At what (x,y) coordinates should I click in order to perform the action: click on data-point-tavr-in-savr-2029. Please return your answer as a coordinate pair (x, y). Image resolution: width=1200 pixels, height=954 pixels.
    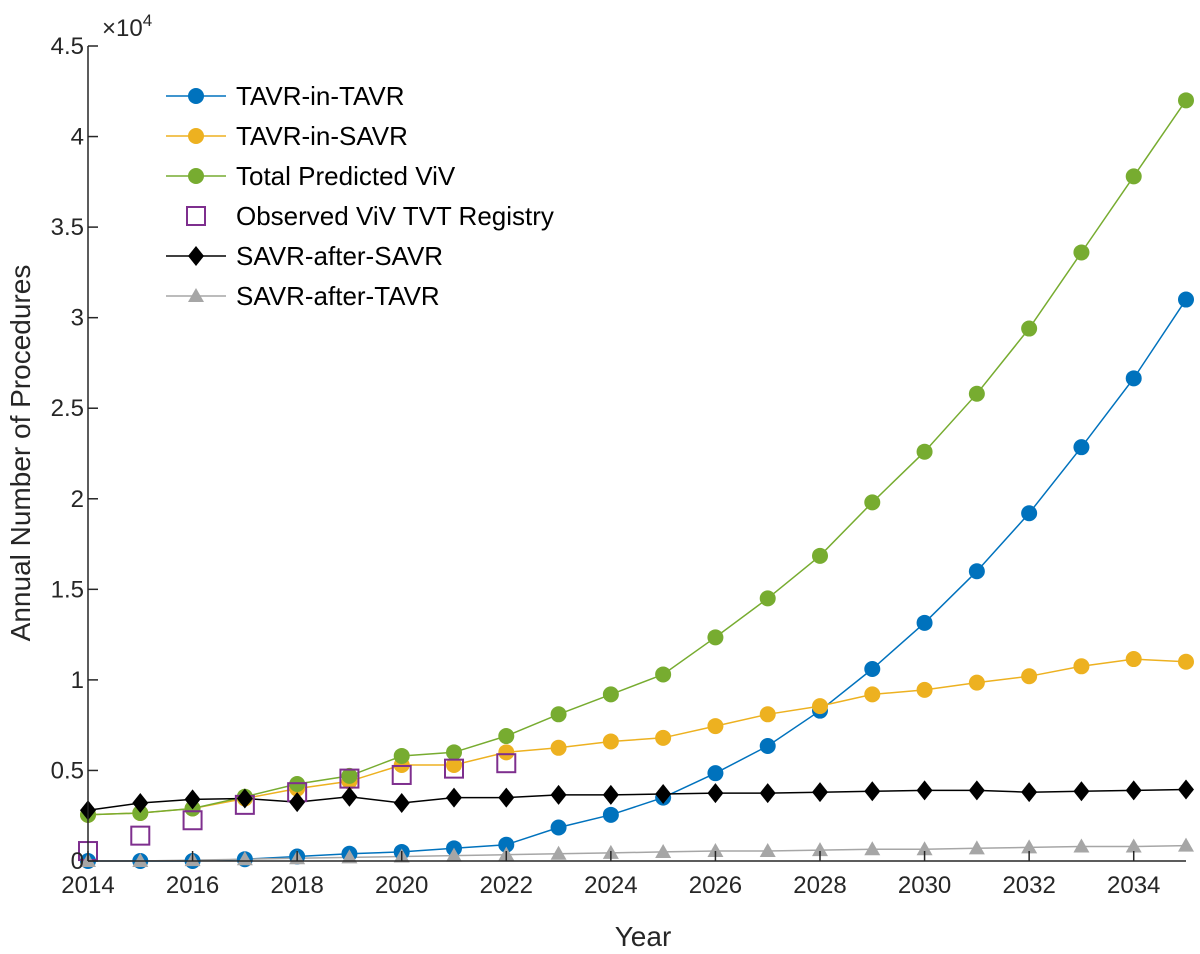
    Looking at the image, I should click on (872, 694).